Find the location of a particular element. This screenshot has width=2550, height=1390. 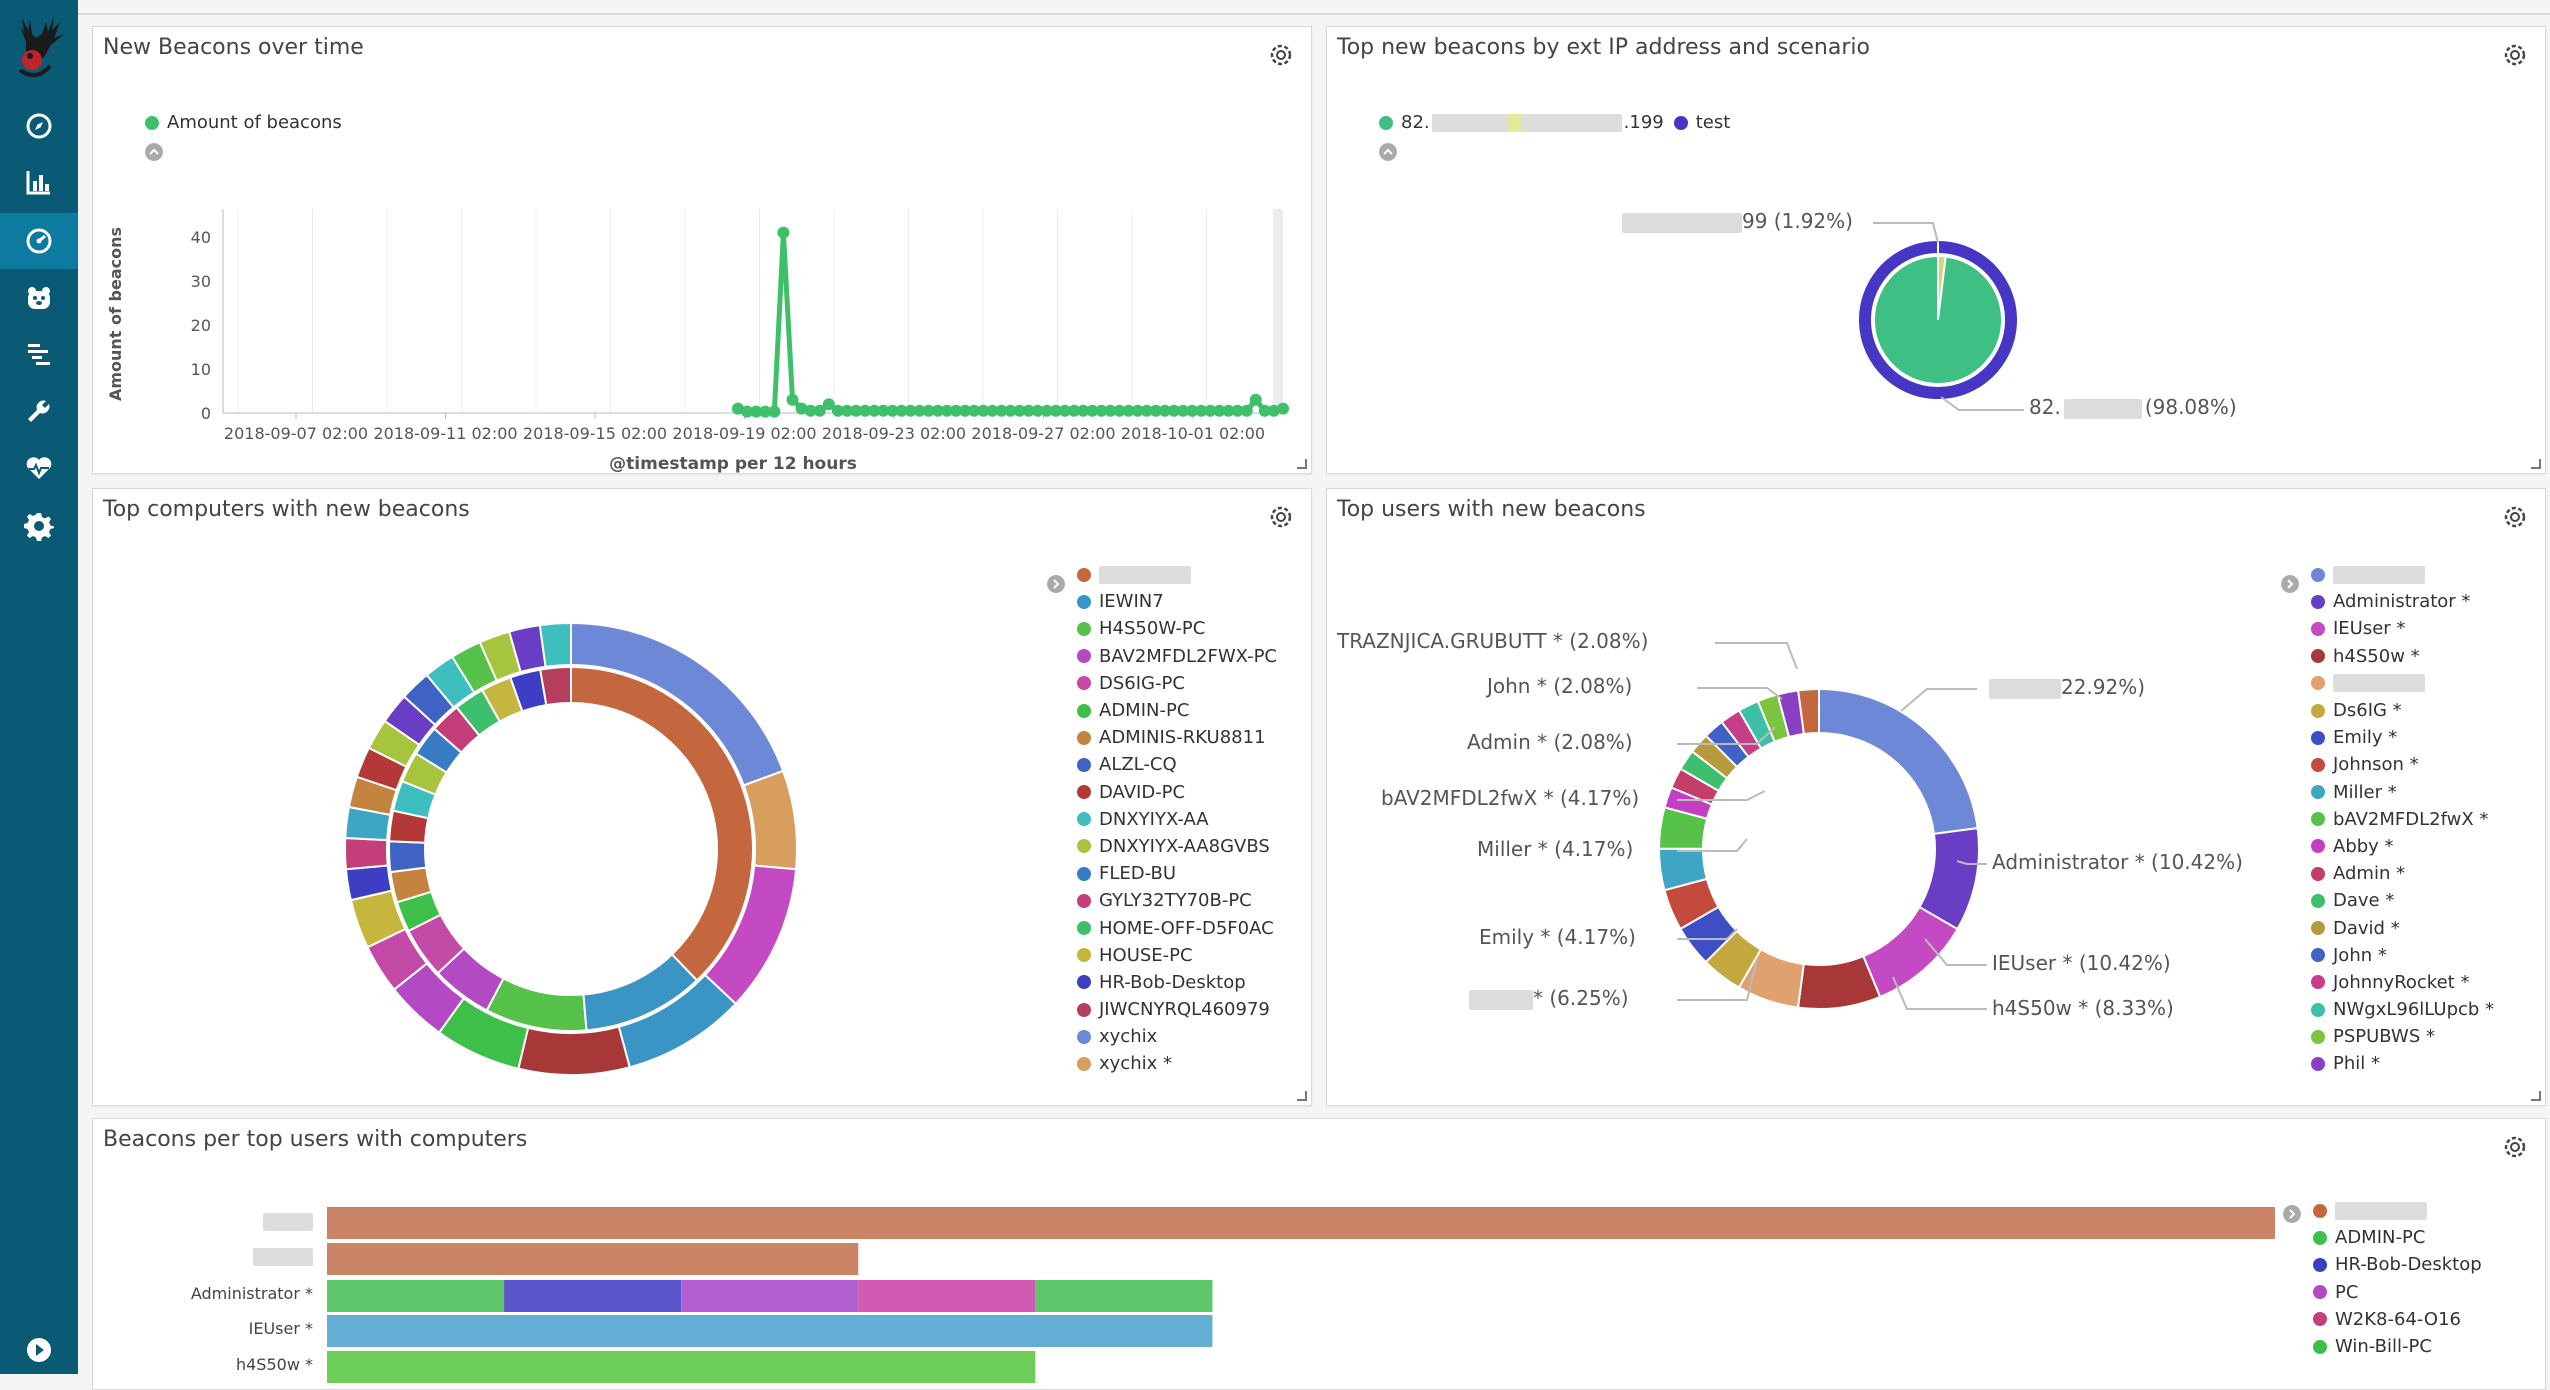

legend-item: bAV2MFDL2fwX * is located at coordinates (2402, 819).